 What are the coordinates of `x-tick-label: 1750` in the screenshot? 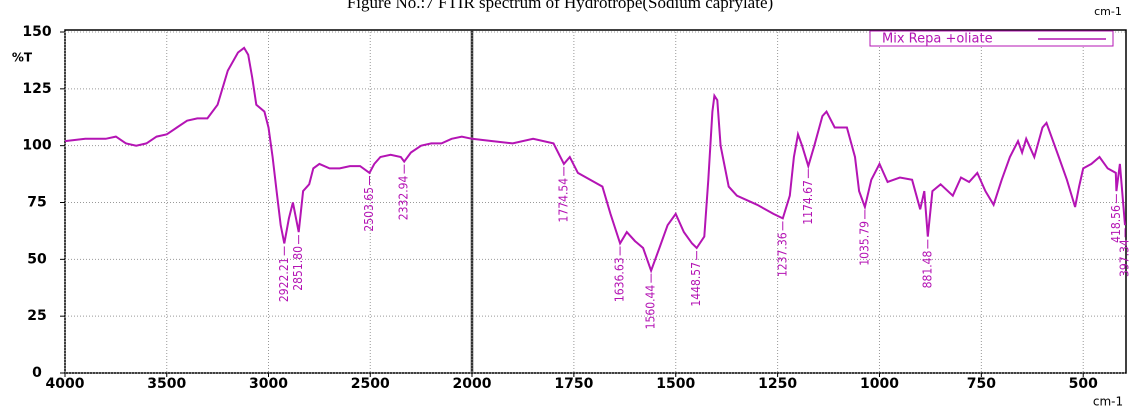 It's located at (573, 384).